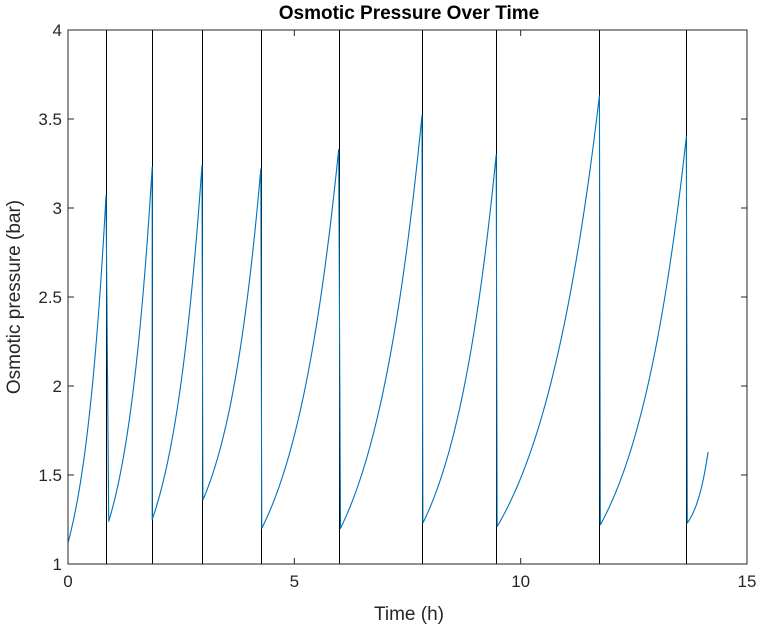 Image resolution: width=760 pixels, height=630 pixels. I want to click on y-tick-label-3: 3, so click(57, 208).